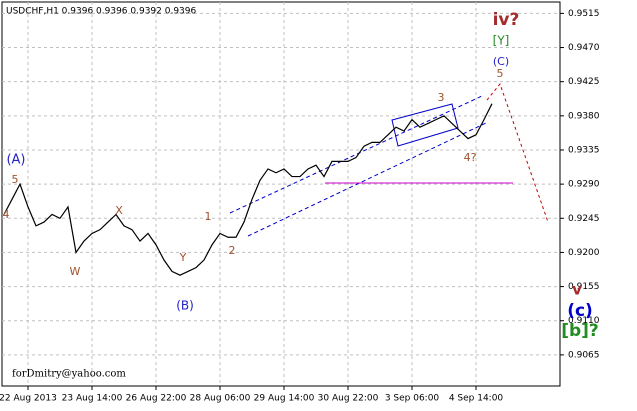 This screenshot has height=411, width=637. What do you see at coordinates (584, 287) in the screenshot?
I see `y-tick-label: 0.9155` at bounding box center [584, 287].